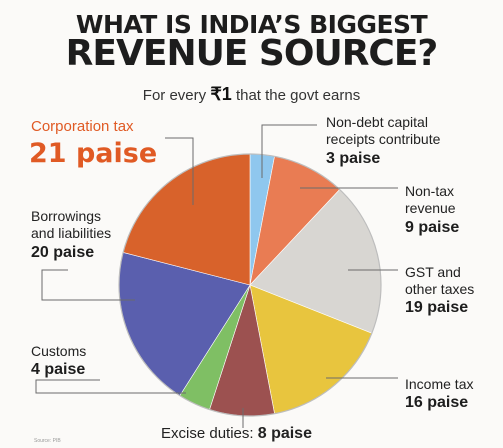 Image resolution: width=503 pixels, height=448 pixels. I want to click on leader-customs, so click(110, 386).